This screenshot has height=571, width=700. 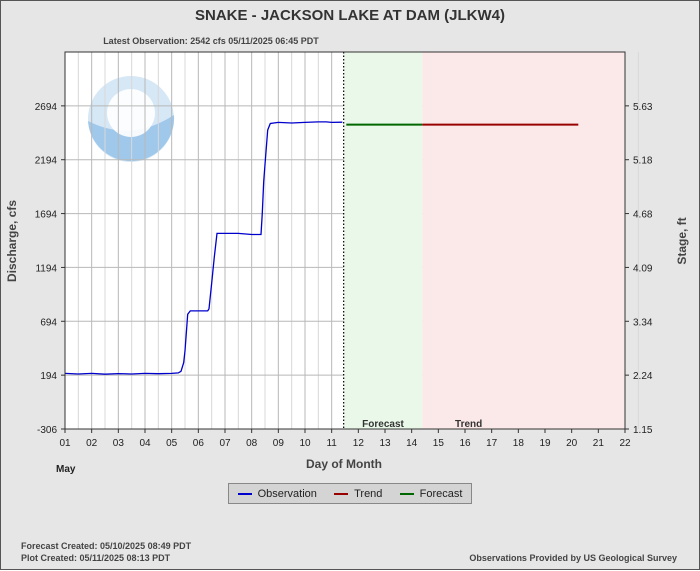 I want to click on legend-observation: Observation, so click(x=277, y=493).